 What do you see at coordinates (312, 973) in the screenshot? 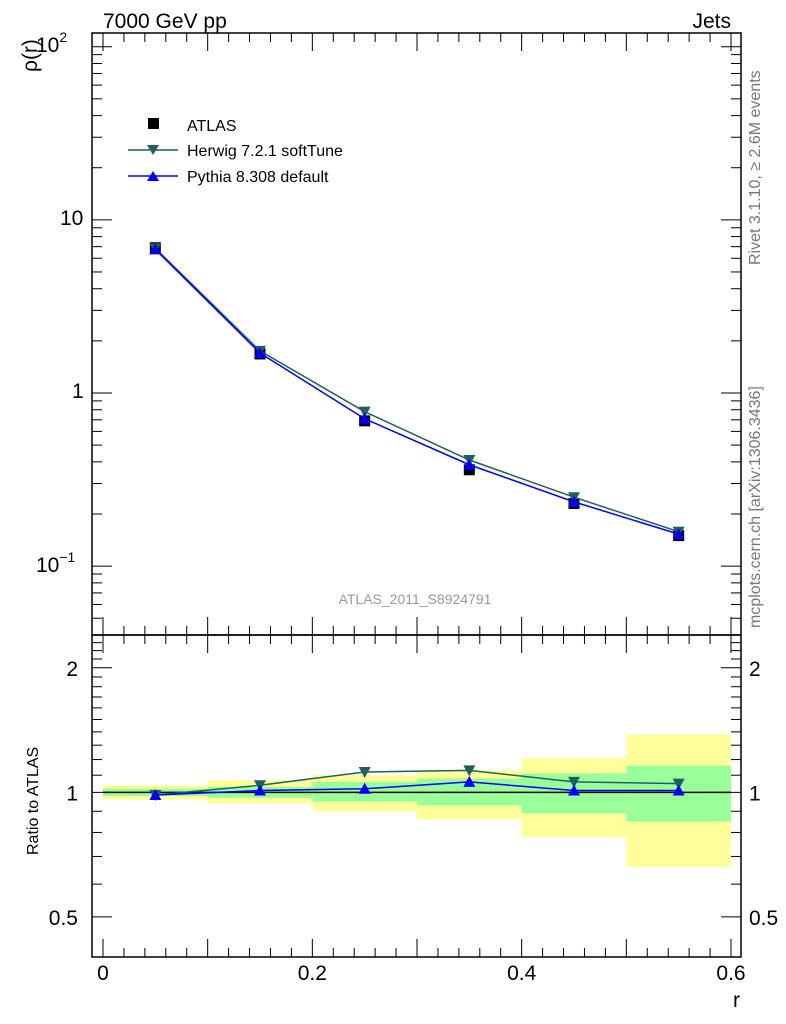
I see `x-tick-label: 0.2` at bounding box center [312, 973].